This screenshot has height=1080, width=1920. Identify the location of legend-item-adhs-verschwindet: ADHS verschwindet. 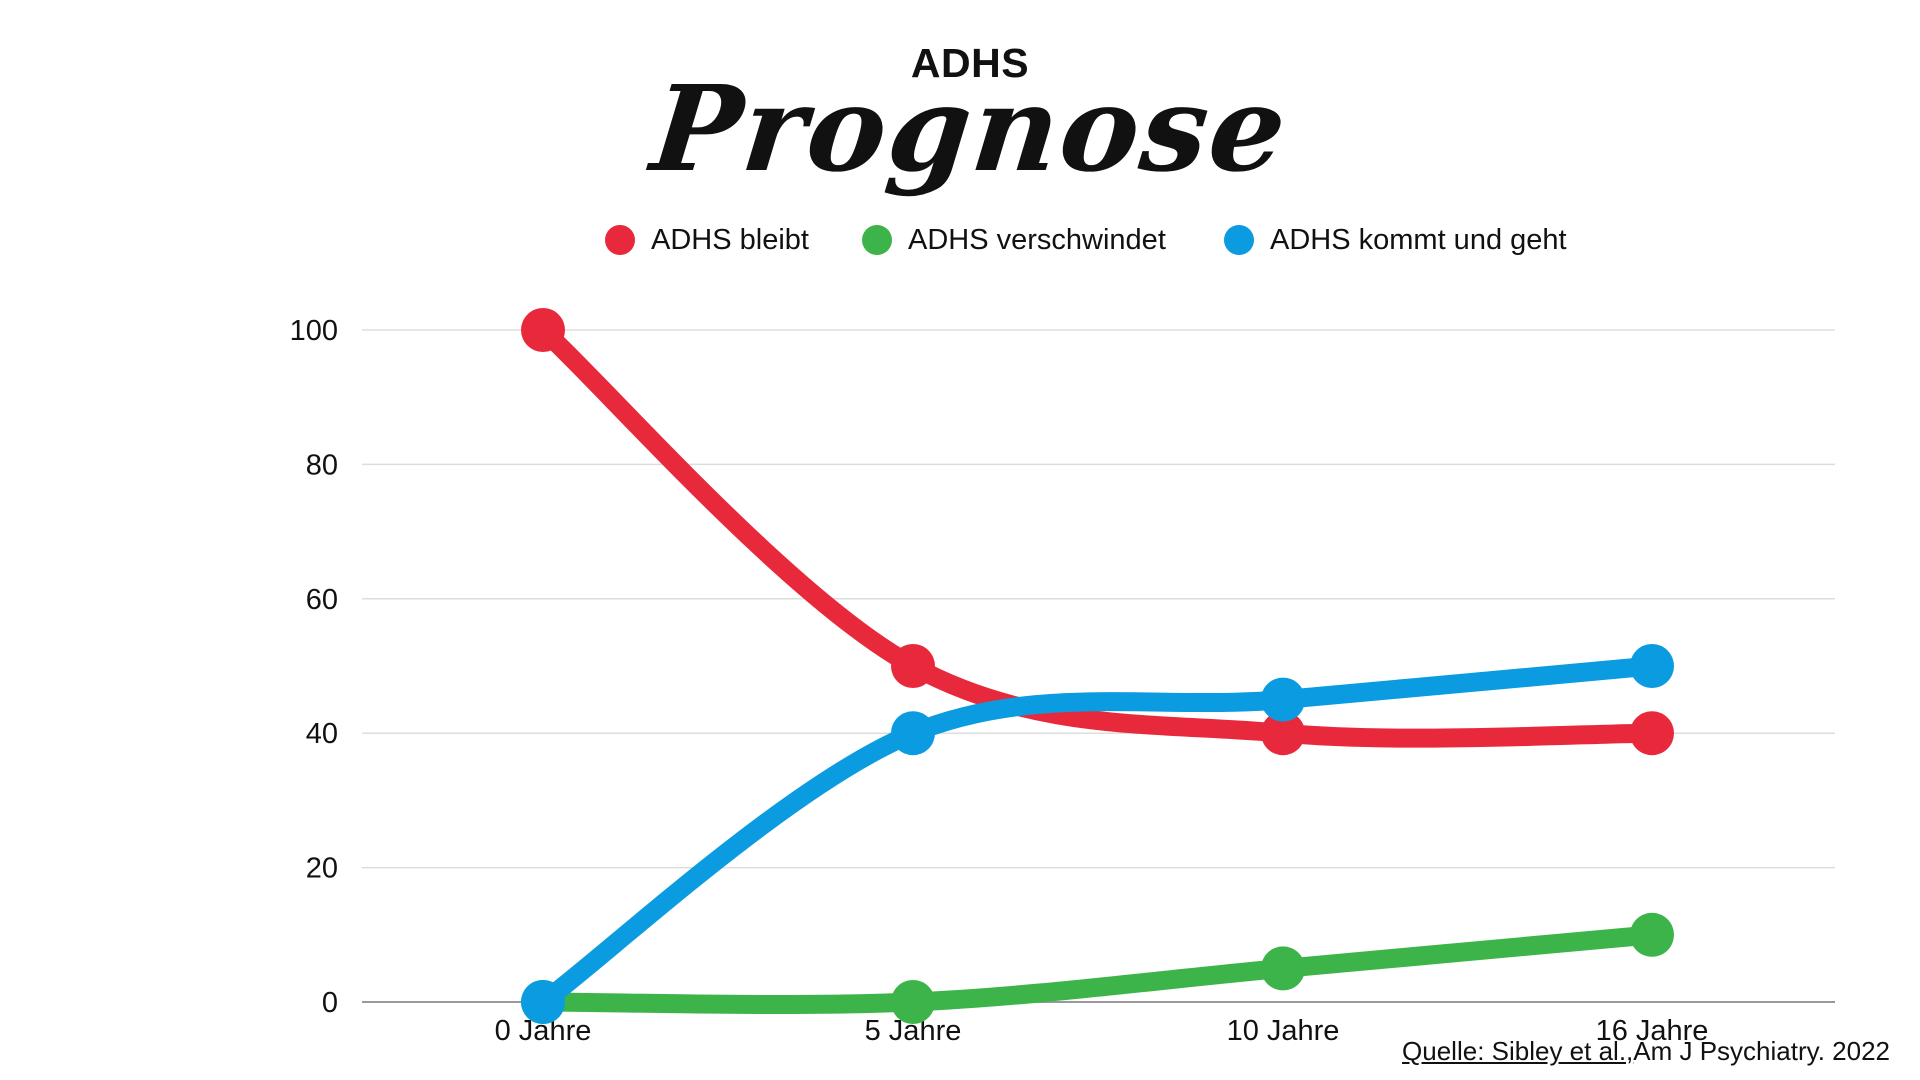
(1014, 240).